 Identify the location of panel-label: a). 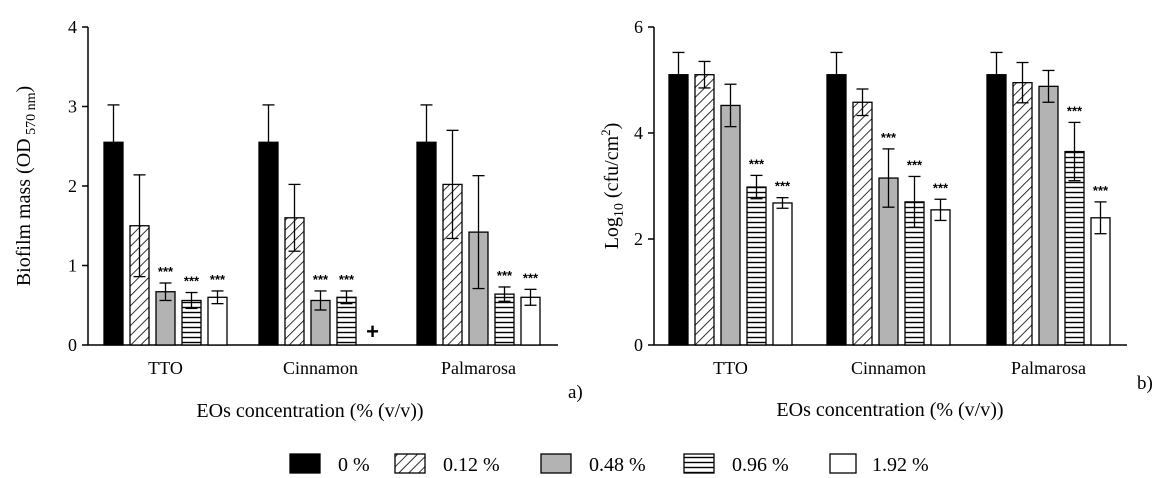
(575, 392).